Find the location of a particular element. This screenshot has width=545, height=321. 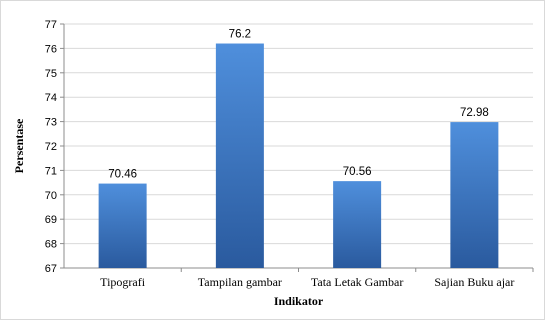

x-tick-label: Tipografi is located at coordinates (123, 282).